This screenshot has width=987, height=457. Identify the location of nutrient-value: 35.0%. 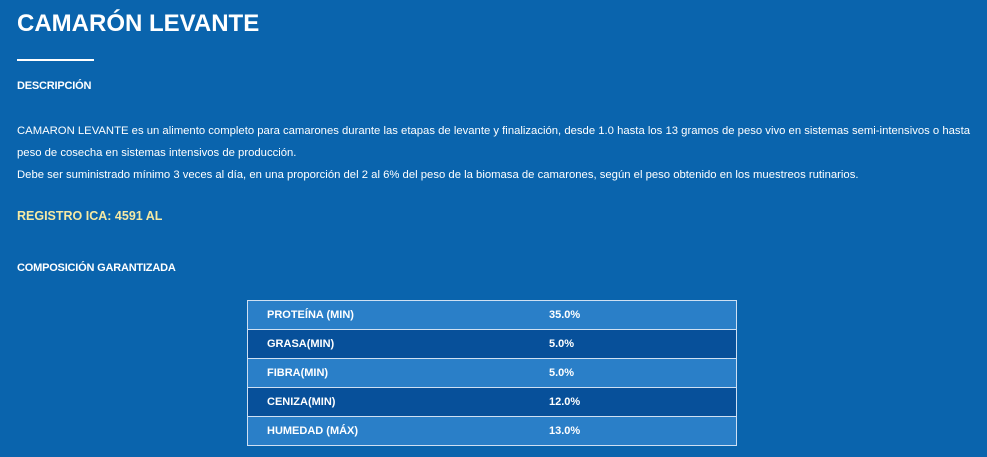
(643, 315).